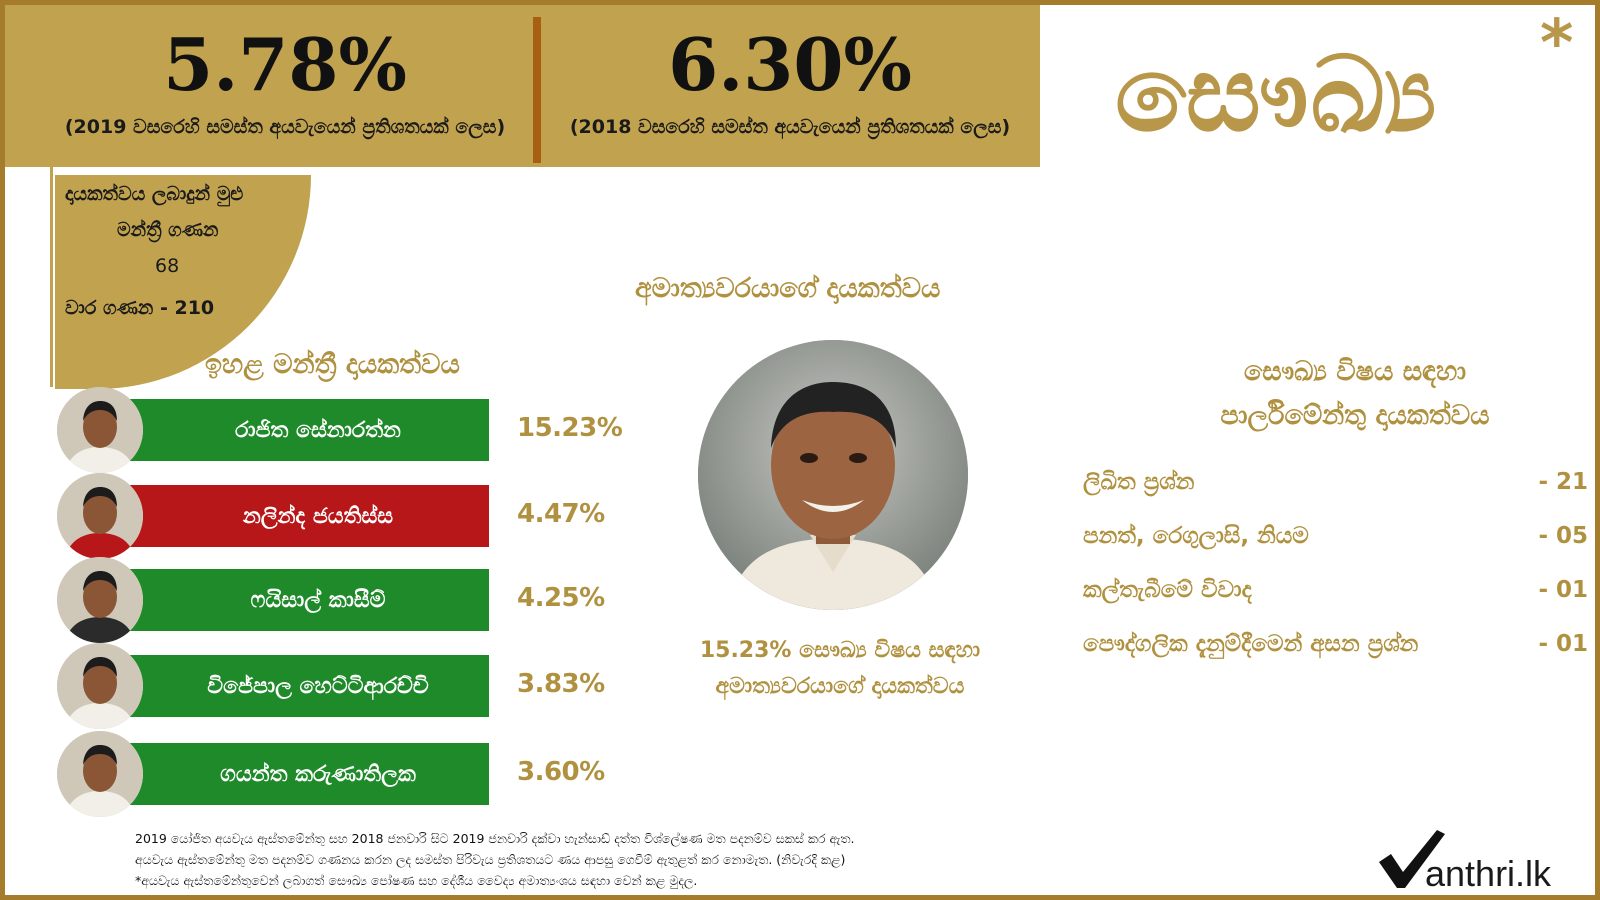 The image size is (1600, 900). What do you see at coordinates (168, 230) in the screenshot?
I see `totals-label-line2: මන්ත්‍රී ගණන` at bounding box center [168, 230].